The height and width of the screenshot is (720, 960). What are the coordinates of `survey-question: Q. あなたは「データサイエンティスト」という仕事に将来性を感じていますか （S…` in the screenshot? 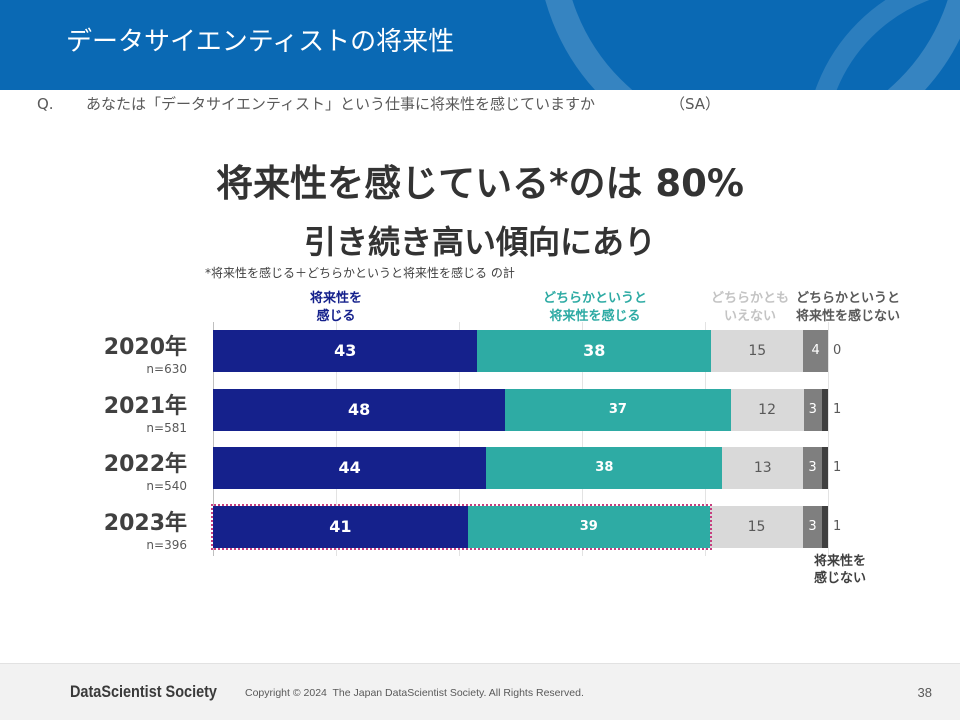 It's located at (387, 104).